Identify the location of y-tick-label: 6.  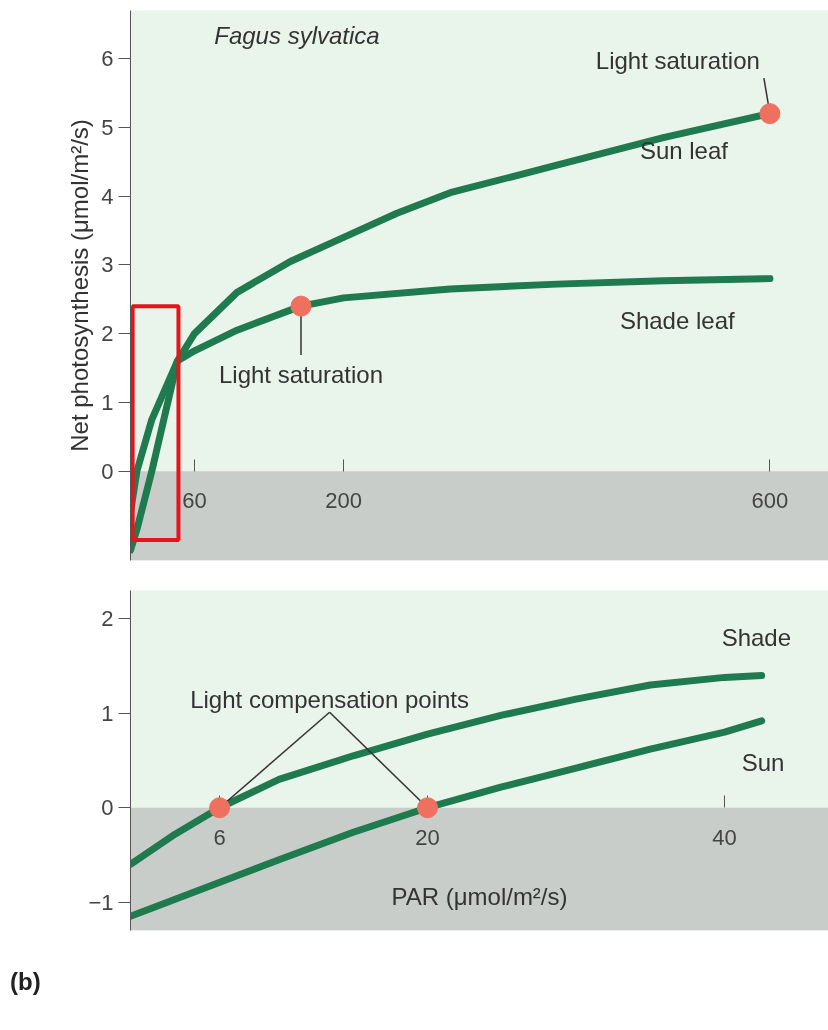
(107, 59).